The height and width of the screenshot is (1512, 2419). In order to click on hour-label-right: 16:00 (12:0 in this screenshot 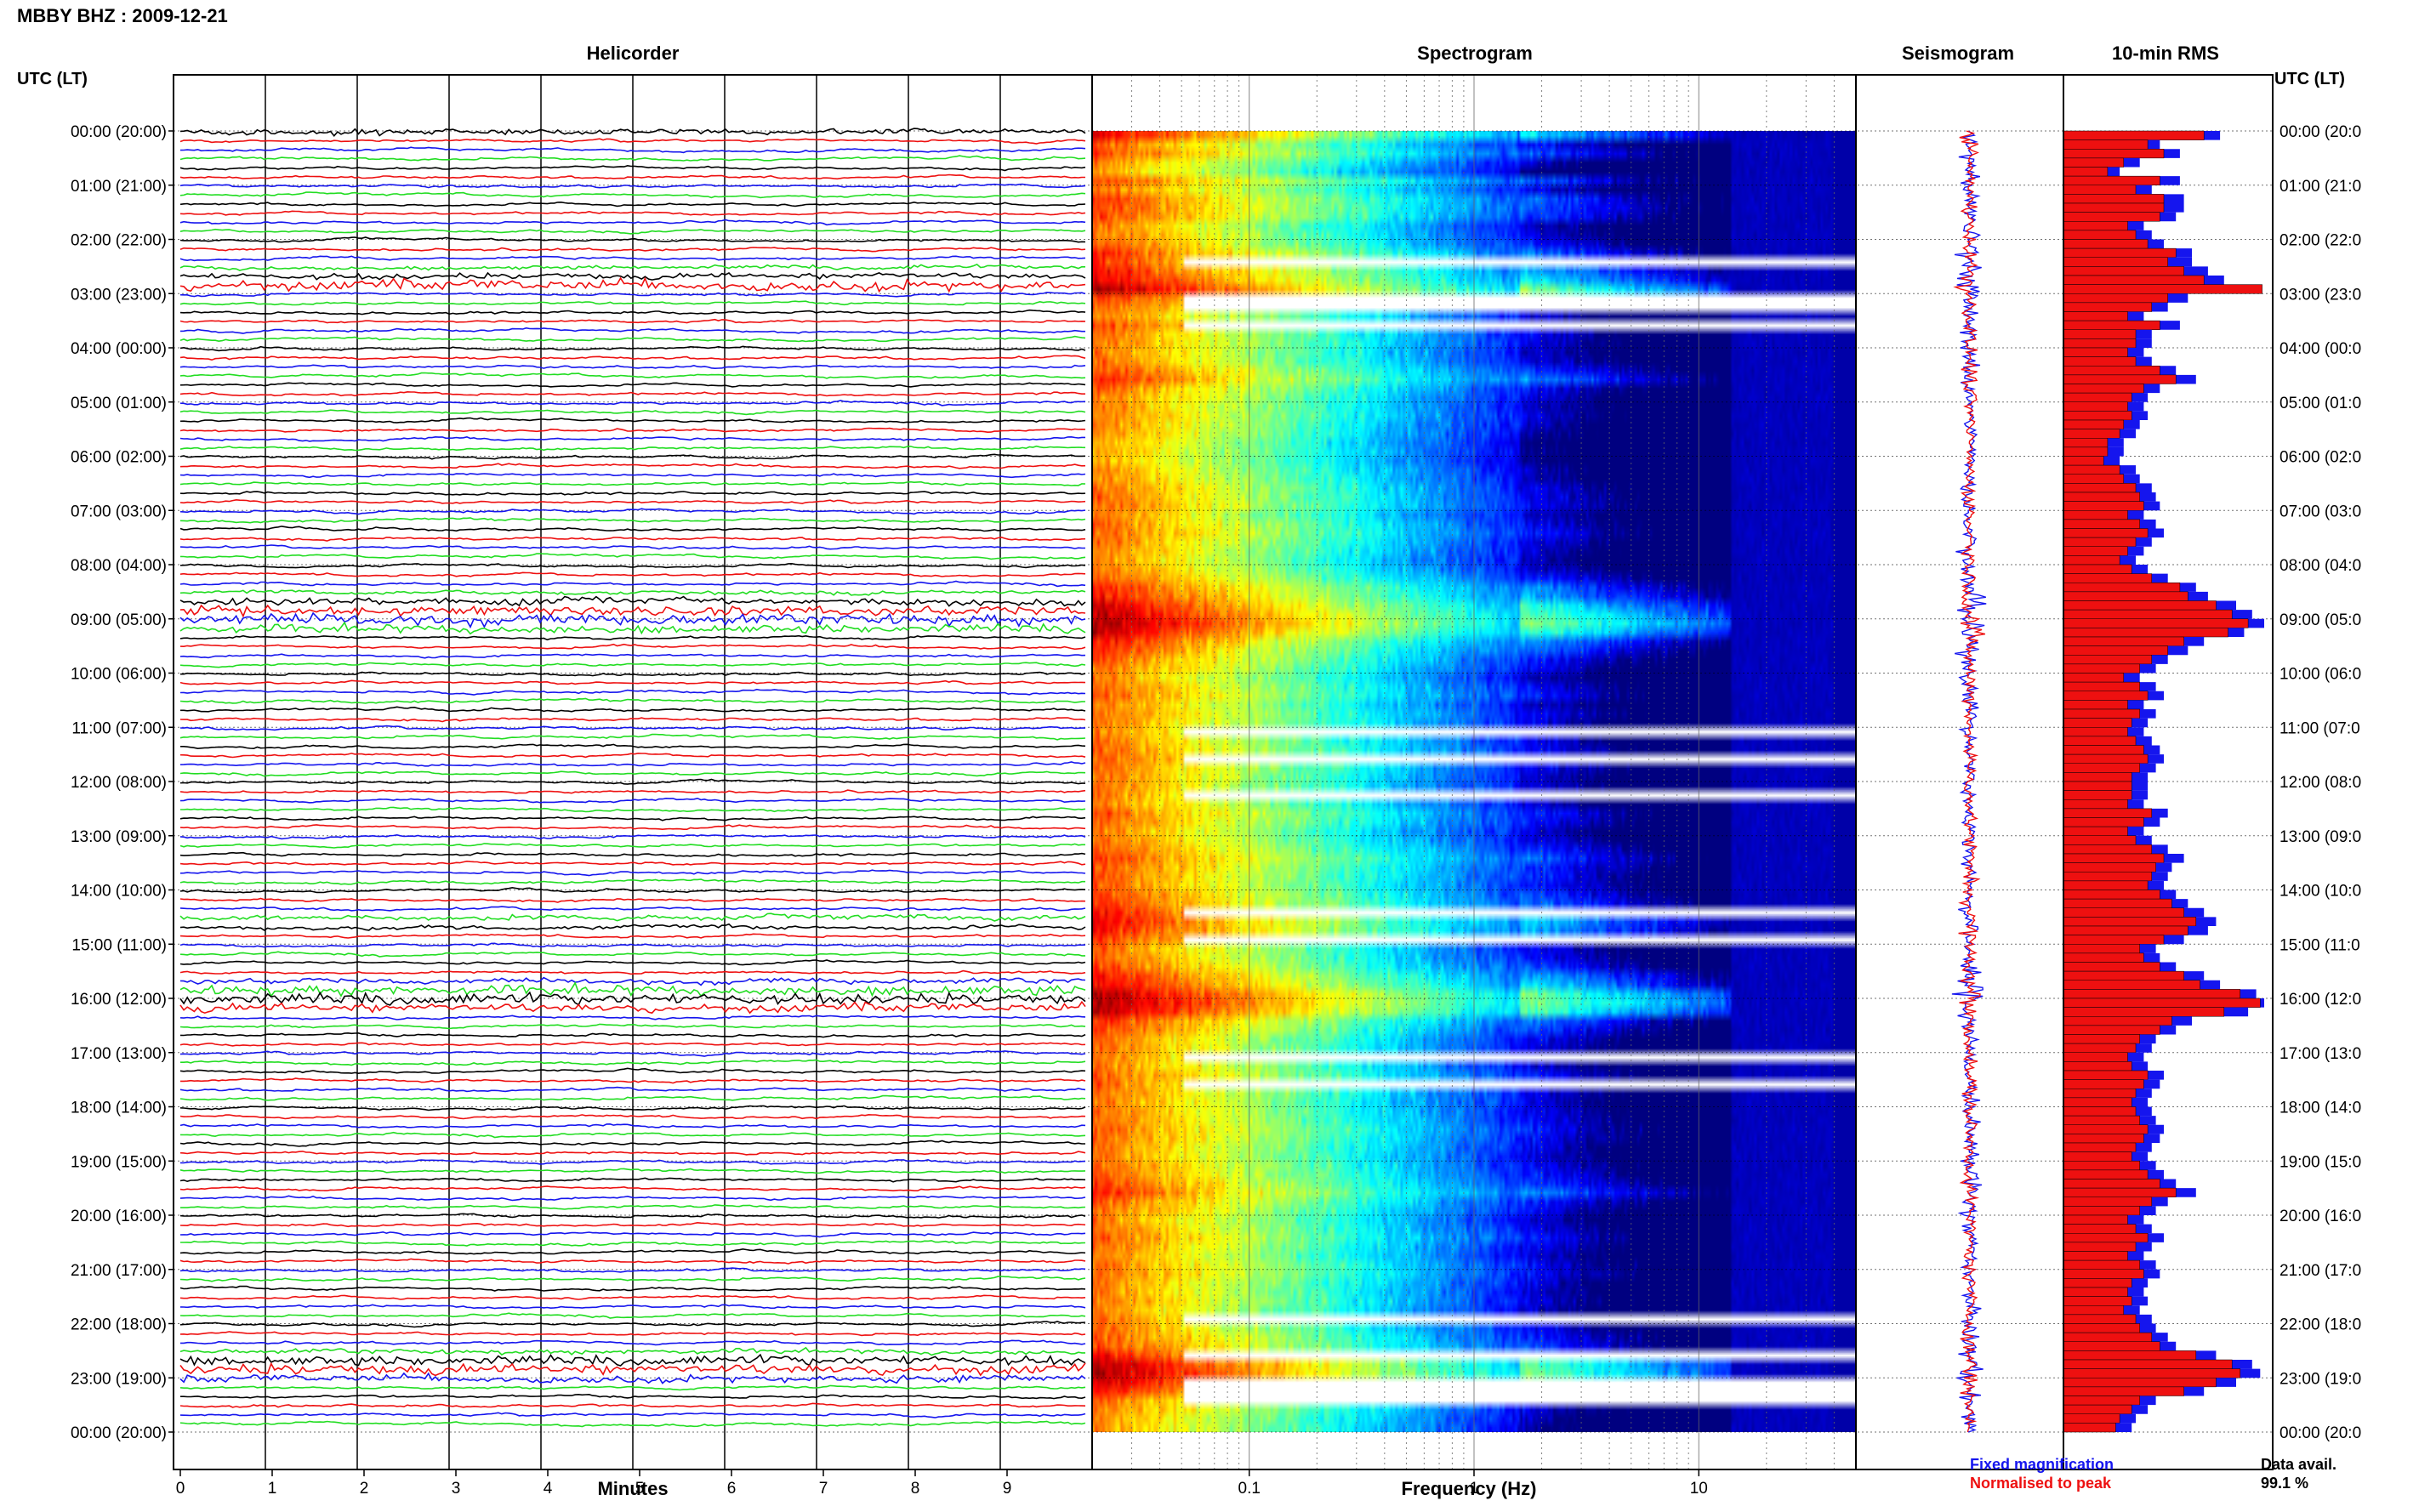, I will do `click(2320, 1000)`.